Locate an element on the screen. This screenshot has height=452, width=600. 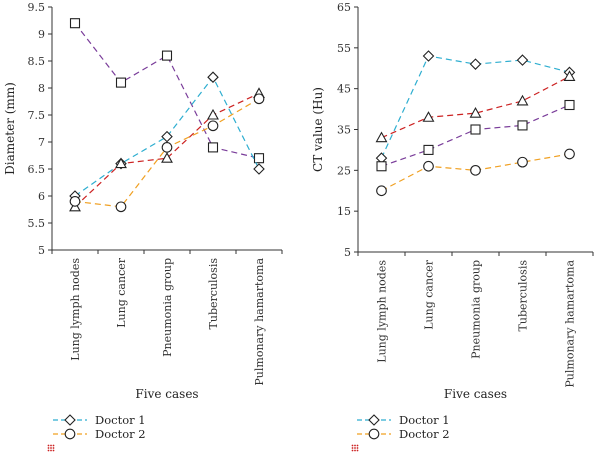
y-tick-label: 45 is located at coordinates (344, 89).